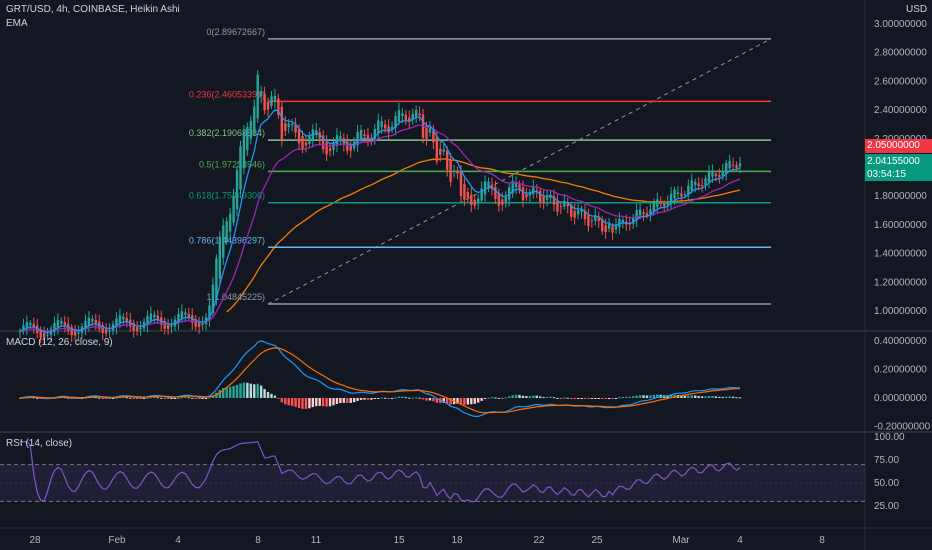  What do you see at coordinates (117, 540) in the screenshot?
I see `time-axis-label: Feb` at bounding box center [117, 540].